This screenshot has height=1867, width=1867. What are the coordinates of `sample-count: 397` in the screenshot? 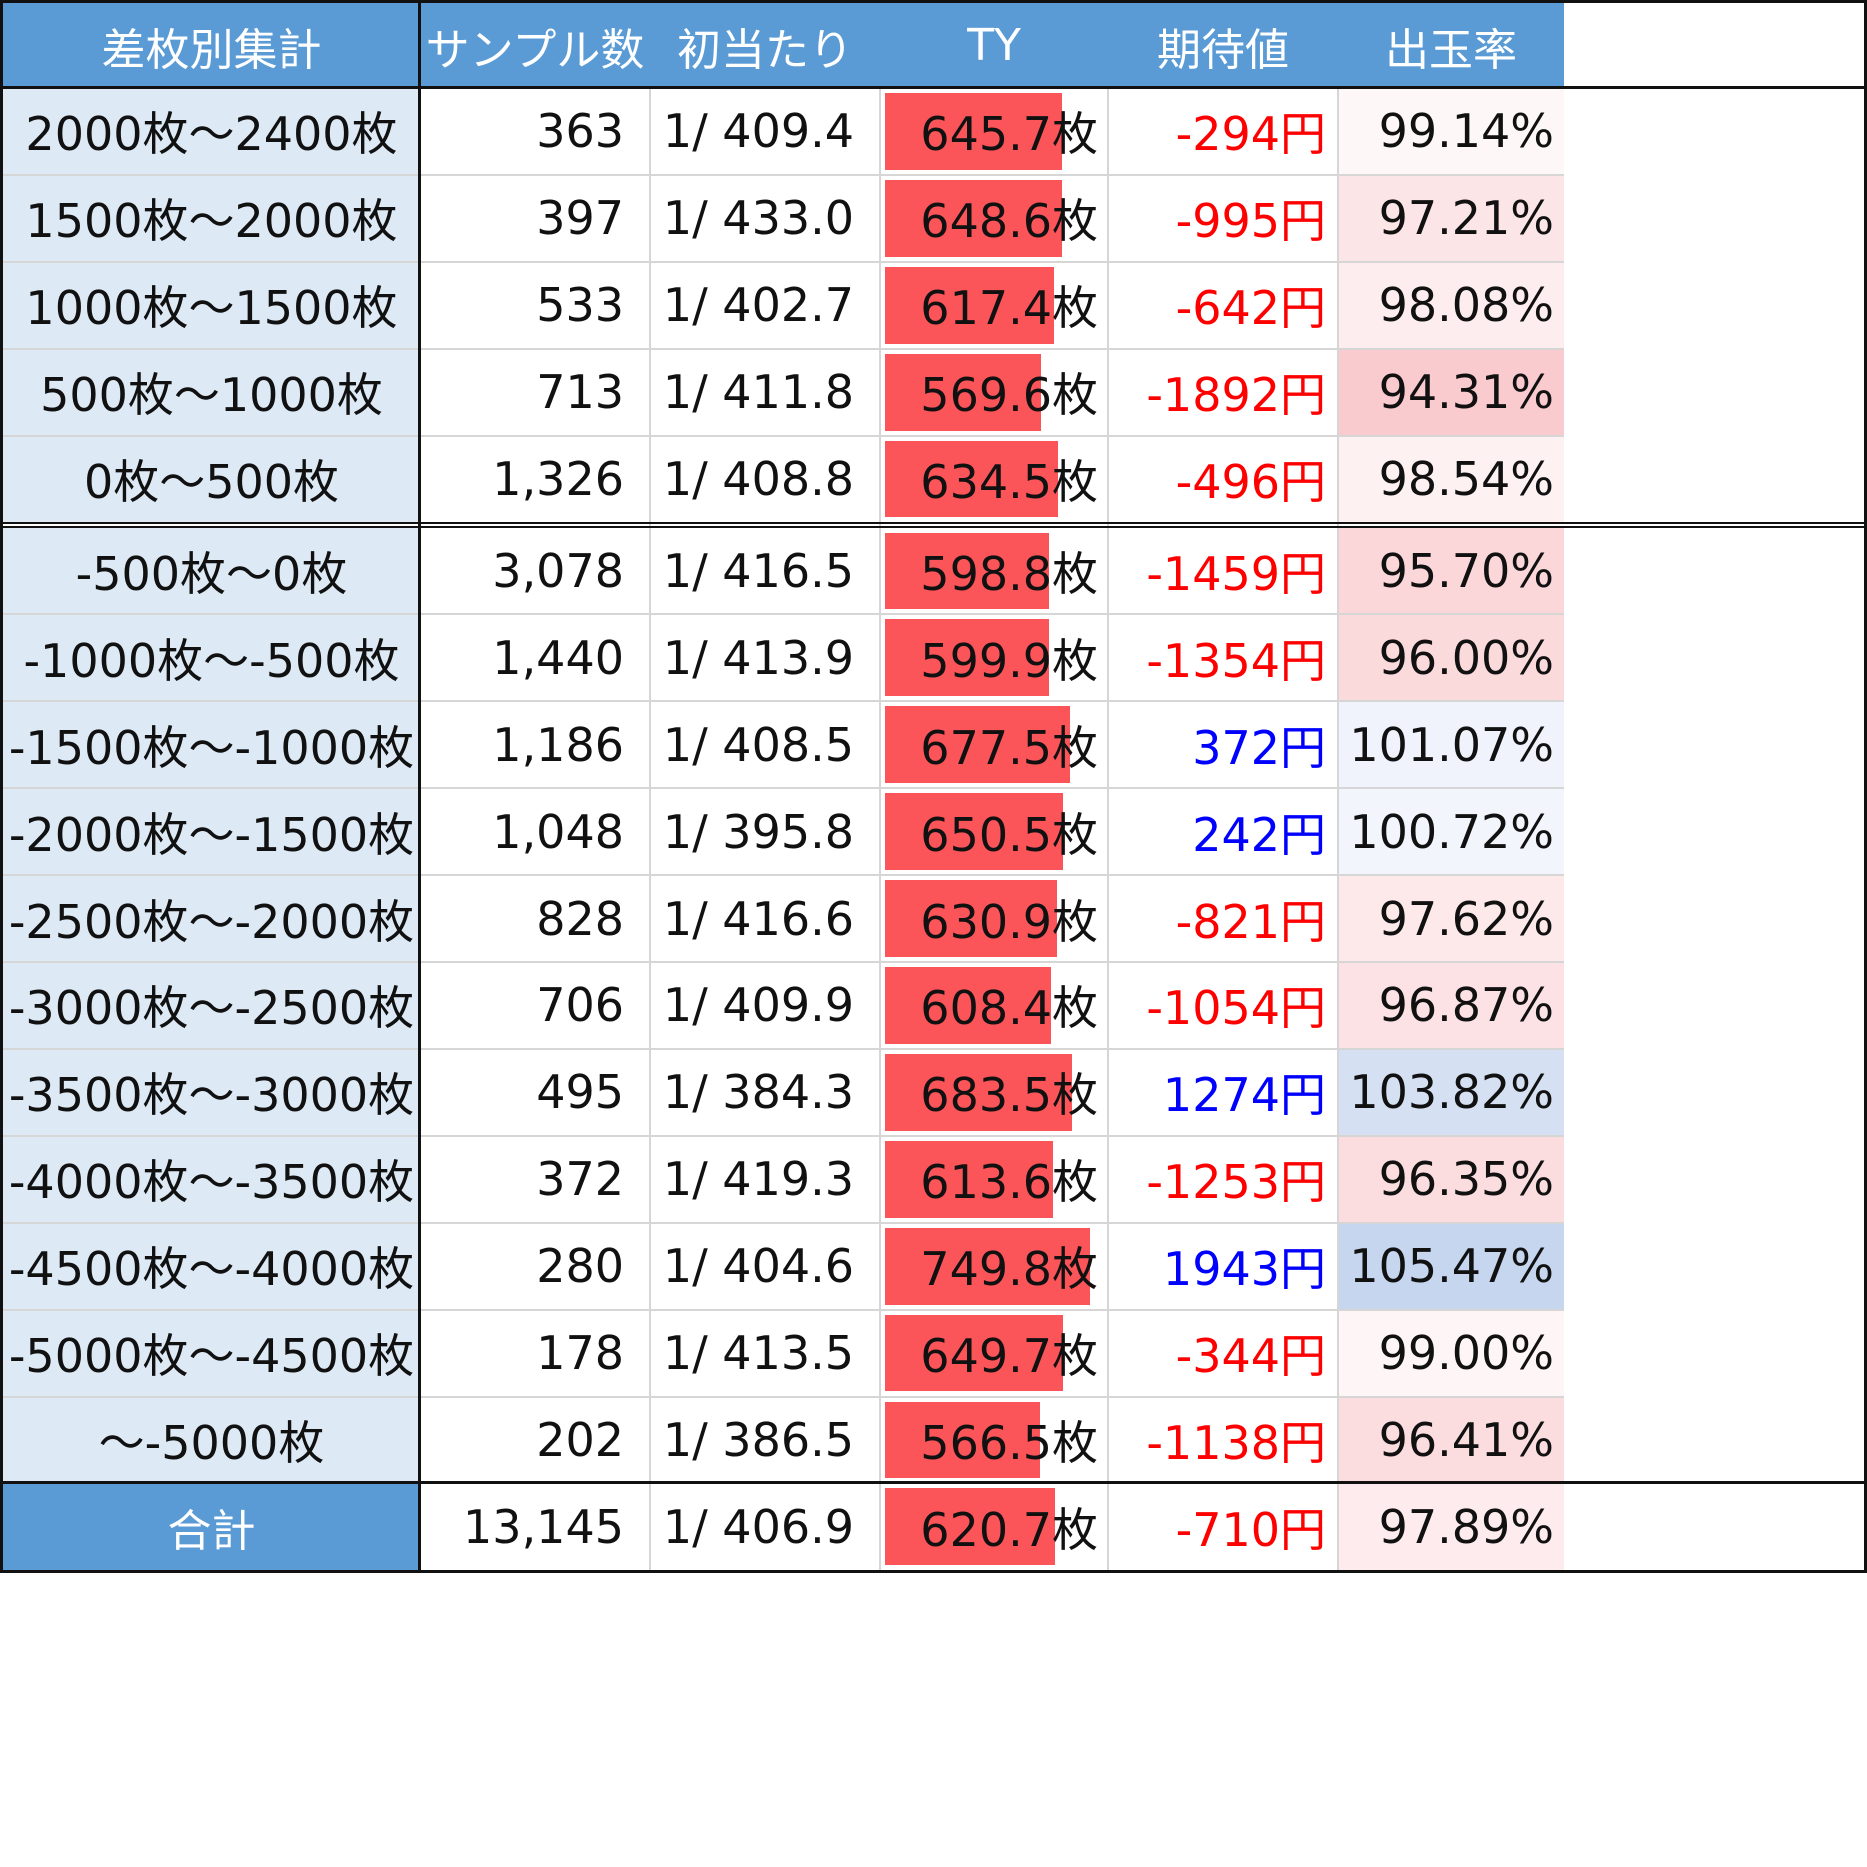 It's located at (535, 218).